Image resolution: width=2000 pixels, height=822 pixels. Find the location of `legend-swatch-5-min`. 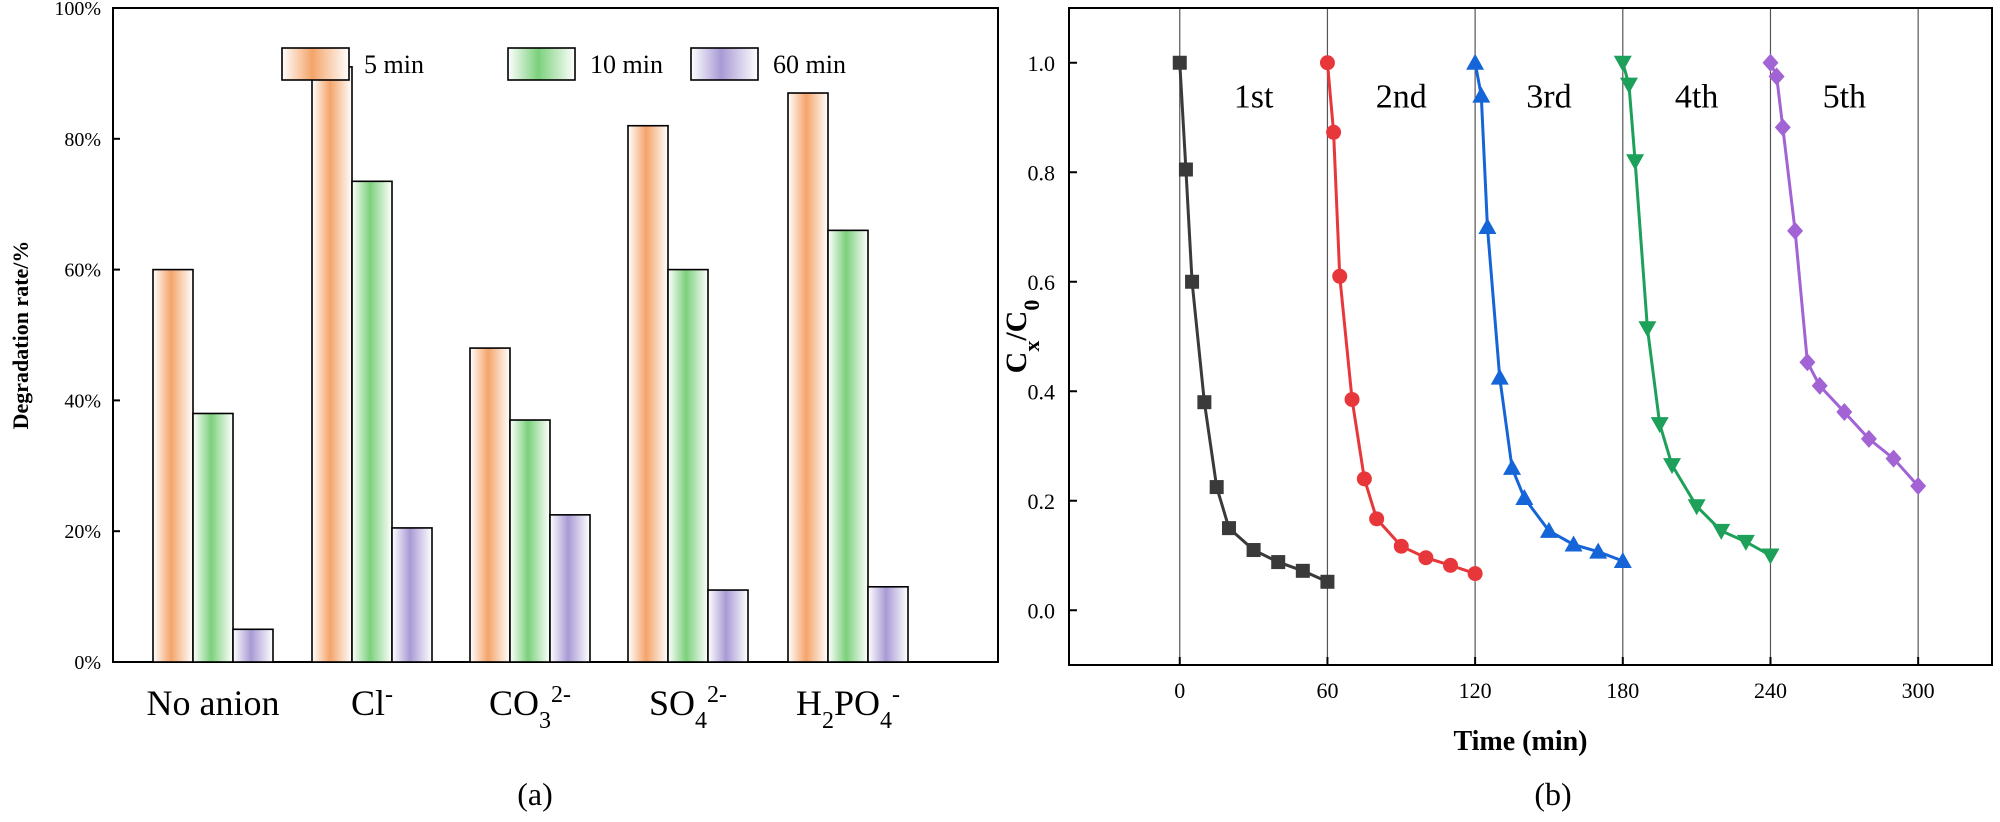

legend-swatch-5-min is located at coordinates (315, 64).